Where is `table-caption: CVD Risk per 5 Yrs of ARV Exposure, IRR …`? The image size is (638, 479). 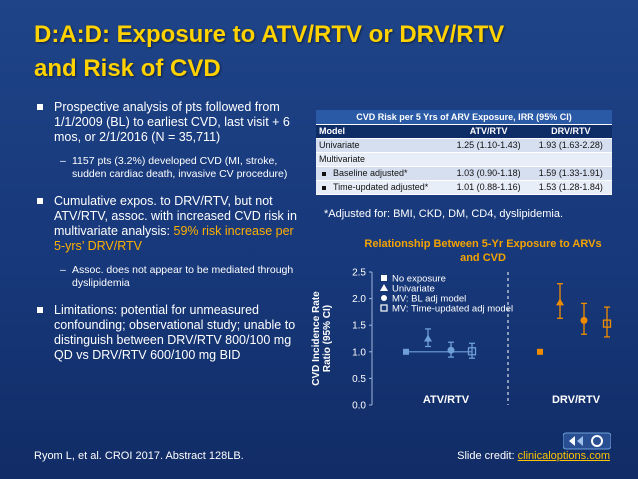 table-caption: CVD Risk per 5 Yrs of ARV Exposure, IRR … is located at coordinates (464, 117).